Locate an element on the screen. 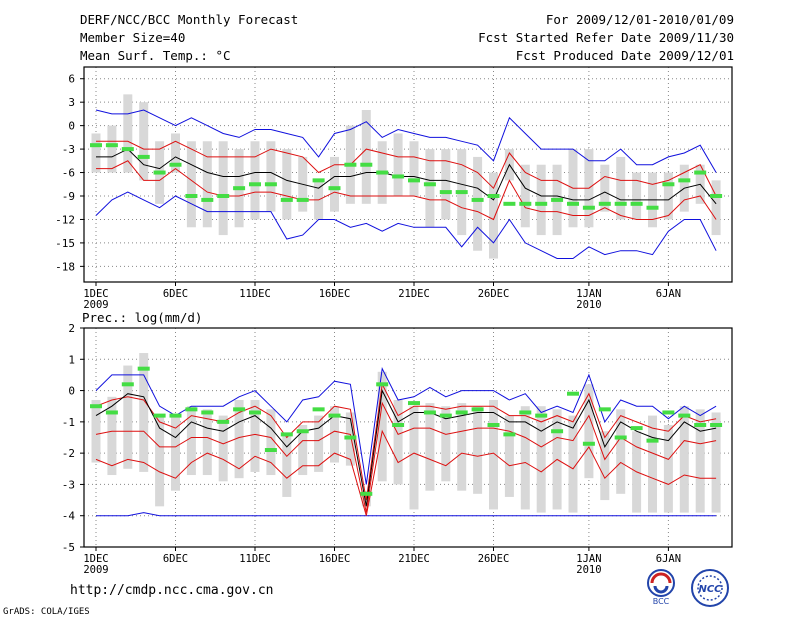  y-tick-label: 6 is located at coordinates (71, 79).